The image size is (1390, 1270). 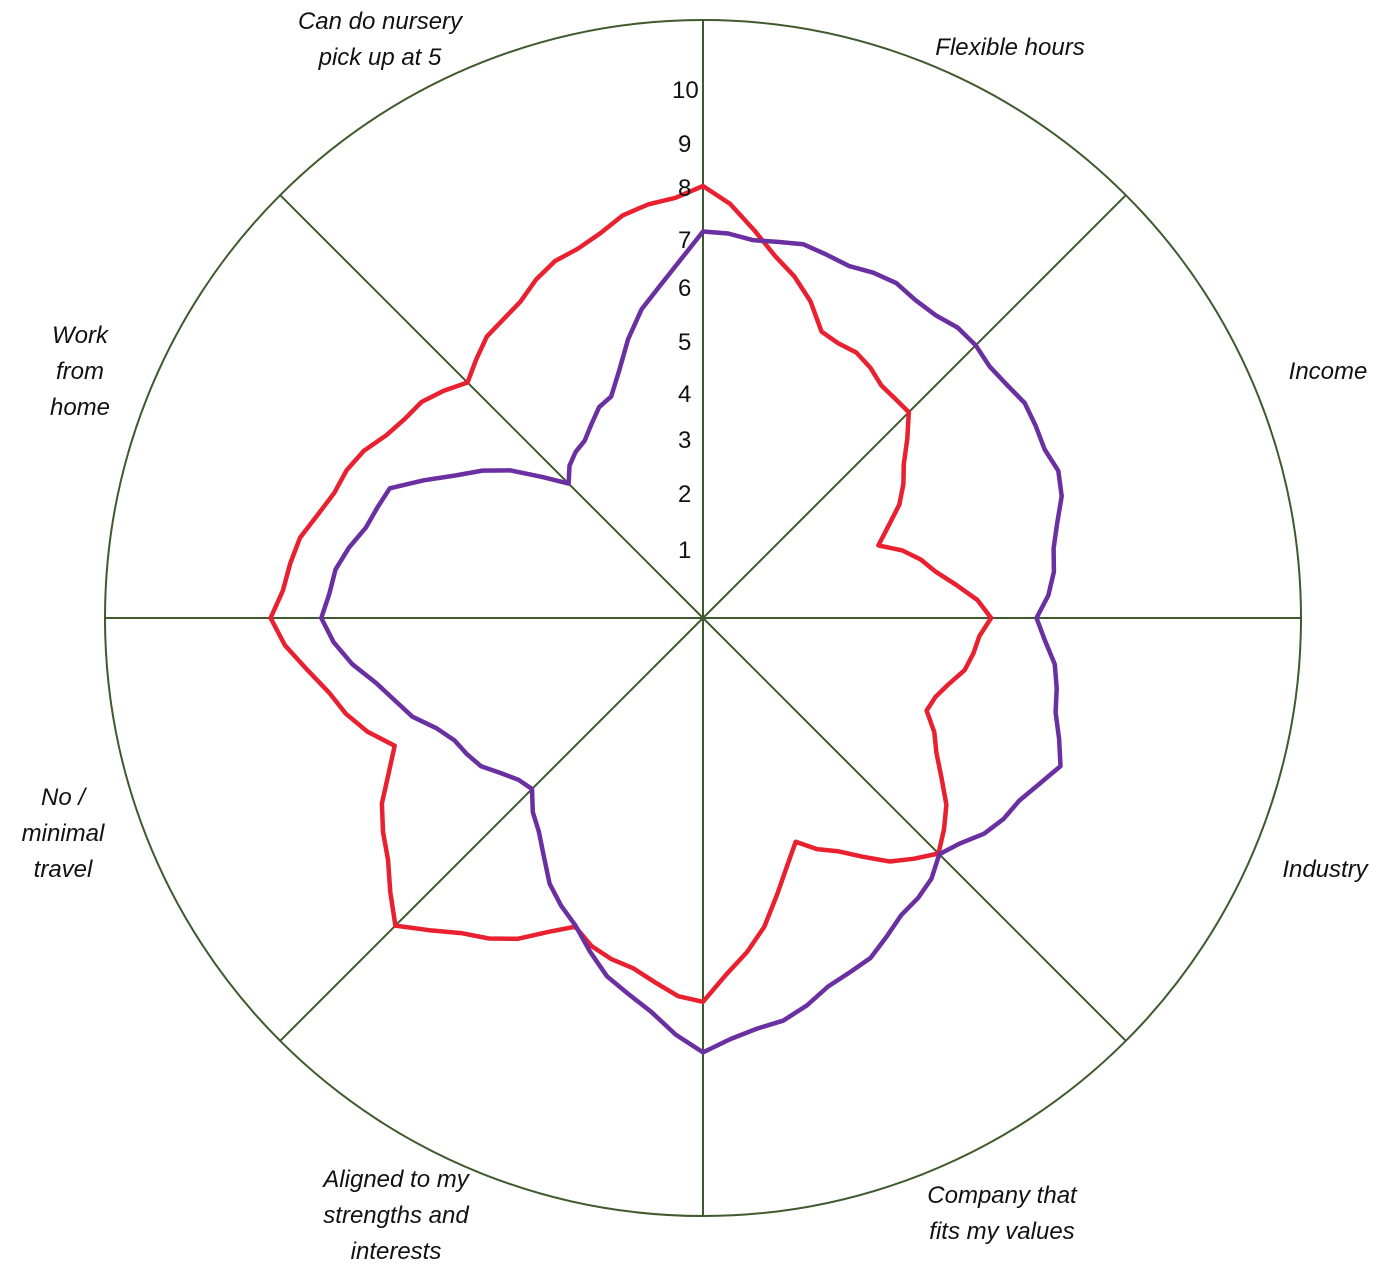 What do you see at coordinates (1002, 1195) in the screenshot?
I see `category-label-line: Company that` at bounding box center [1002, 1195].